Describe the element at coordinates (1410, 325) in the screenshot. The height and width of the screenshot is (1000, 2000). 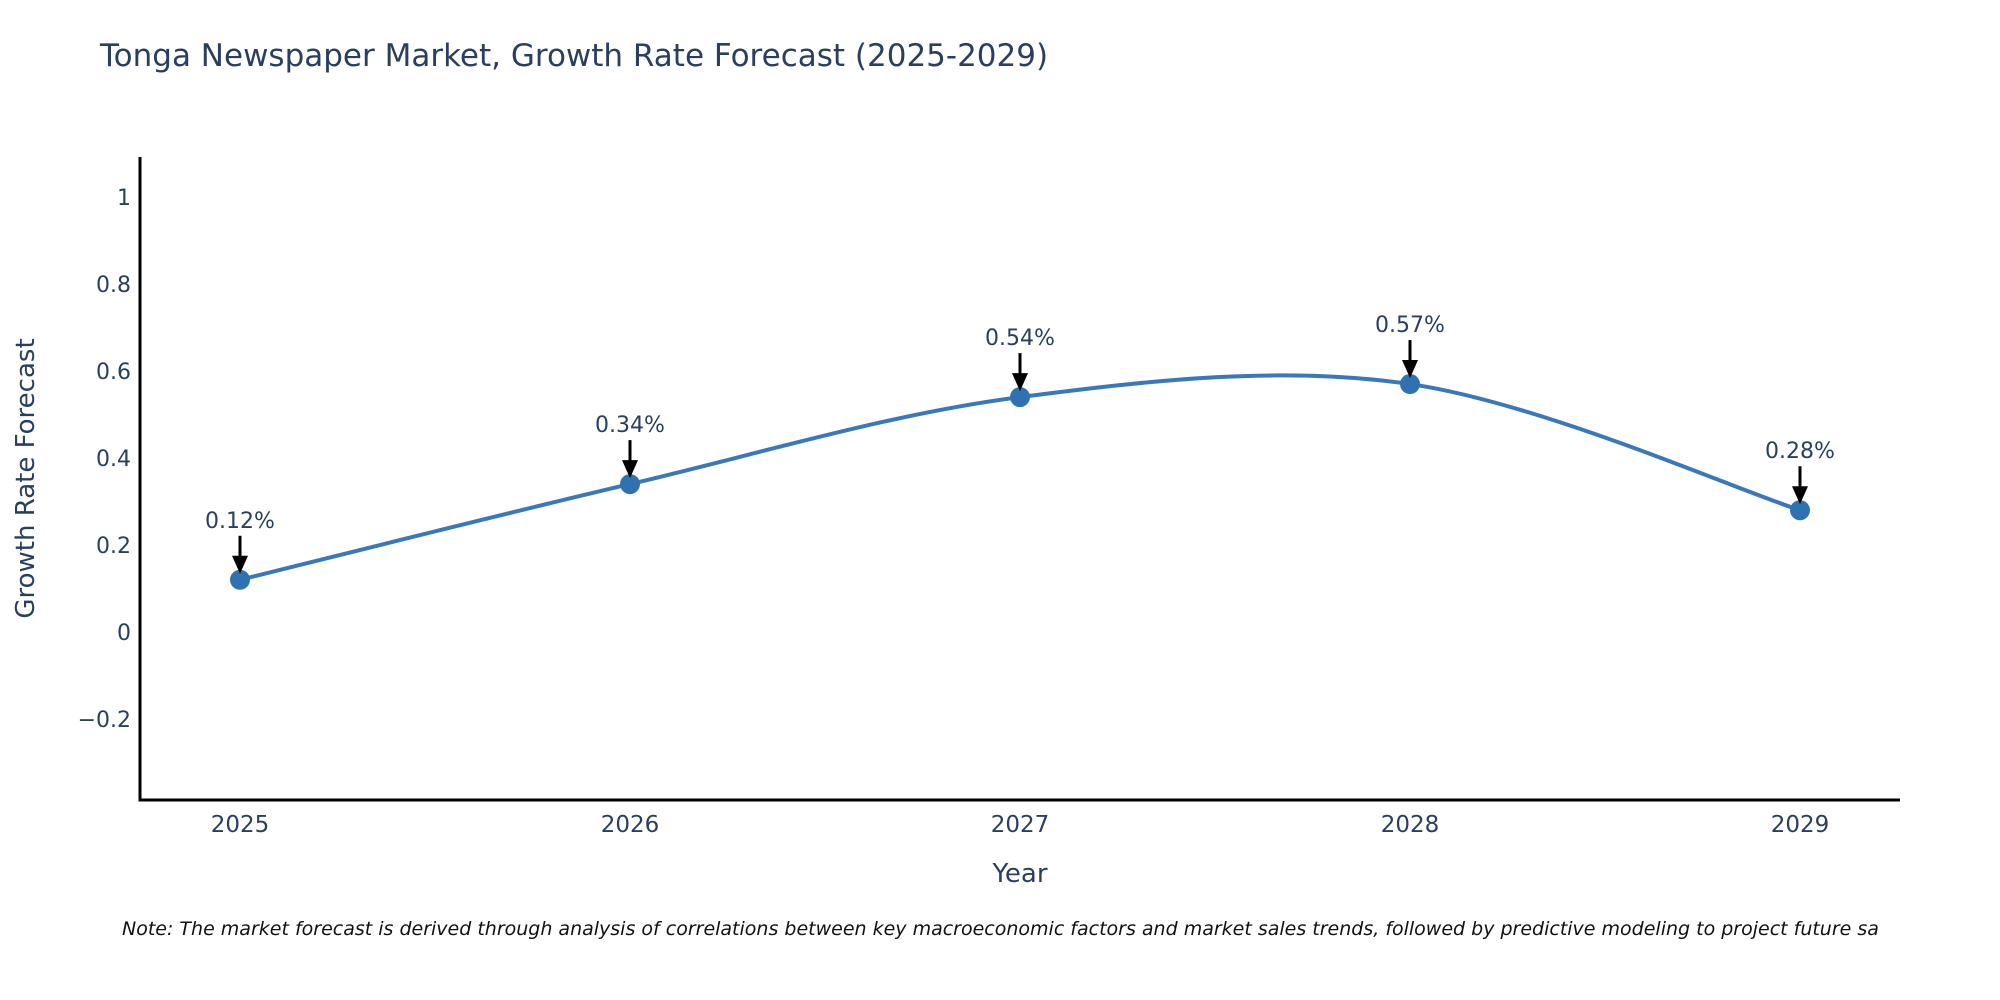
I see `annotation-label: 0.57%` at that location.